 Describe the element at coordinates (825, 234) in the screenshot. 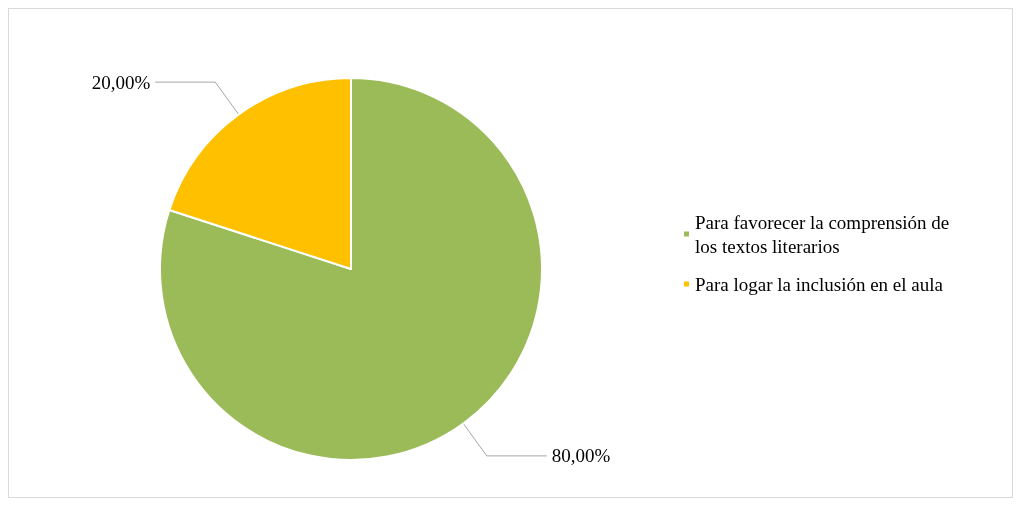

I see `legend-label: Para favorecer la comprensión de los textos literarios` at that location.